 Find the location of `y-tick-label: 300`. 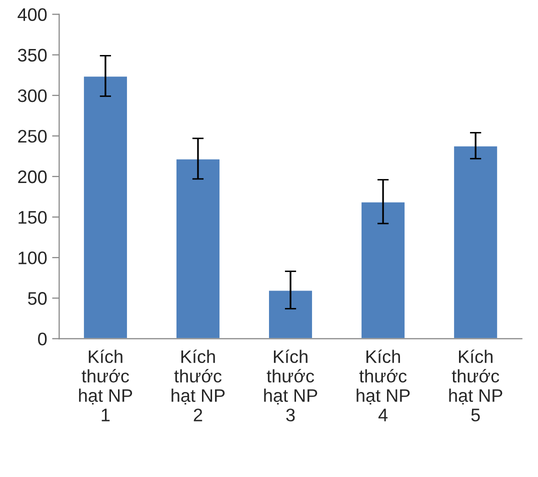

y-tick-label: 300 is located at coordinates (32, 95).